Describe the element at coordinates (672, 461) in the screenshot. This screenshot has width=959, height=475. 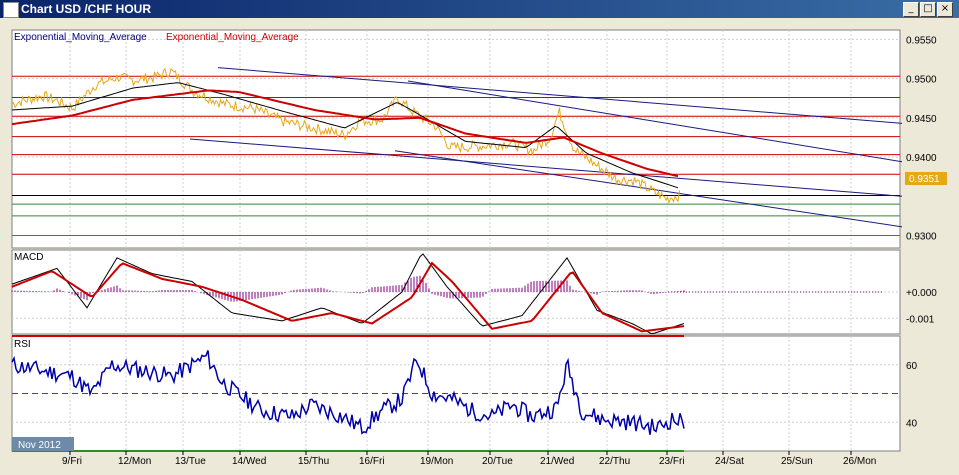
I see `x-tick-label: 23/Fri` at that location.